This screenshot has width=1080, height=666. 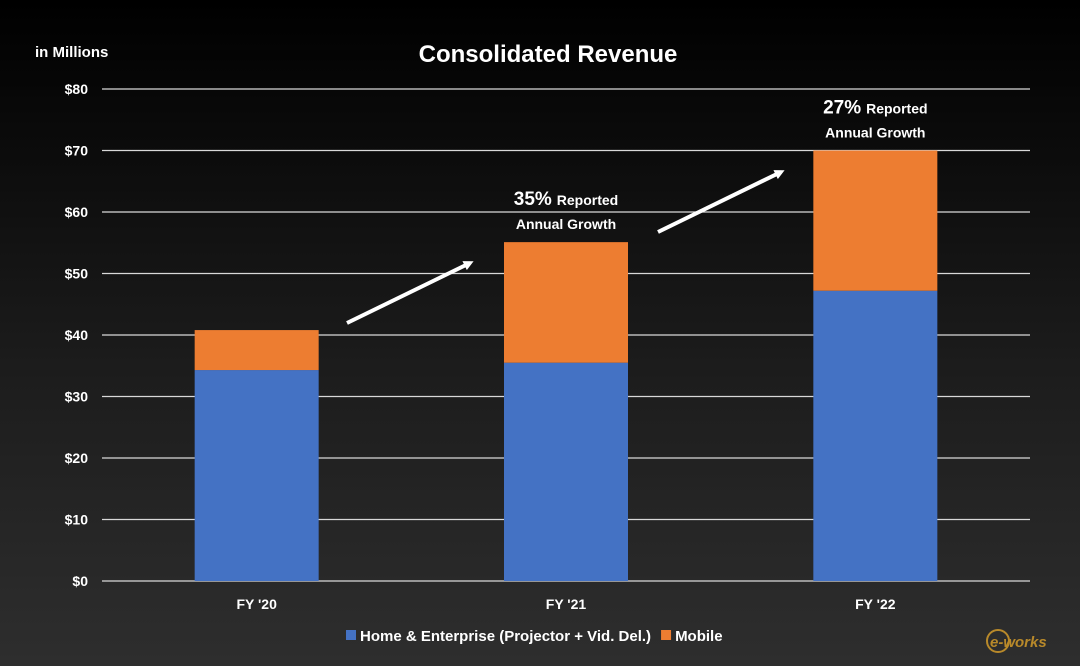 I want to click on watermark-logo: e-works, so click(x=1016, y=641).